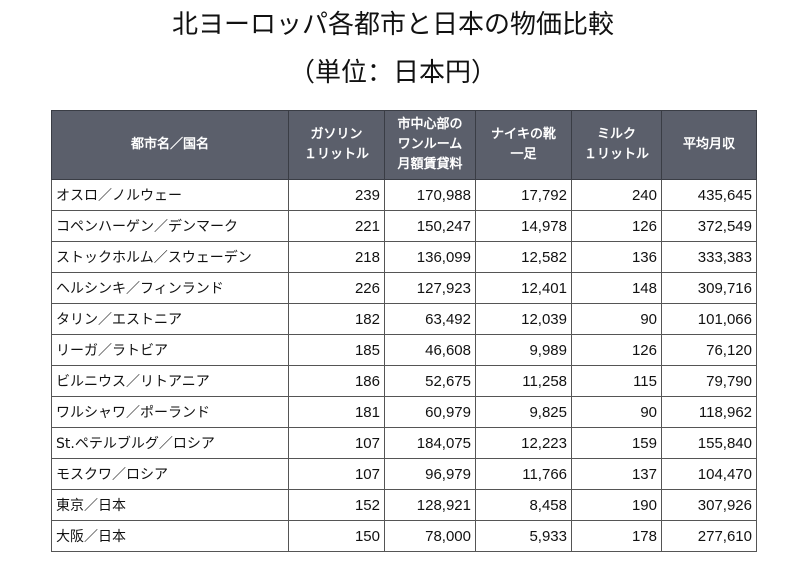 This screenshot has height=581, width=786. What do you see at coordinates (523, 505) in the screenshot?
I see `value-cell: 8,458` at bounding box center [523, 505].